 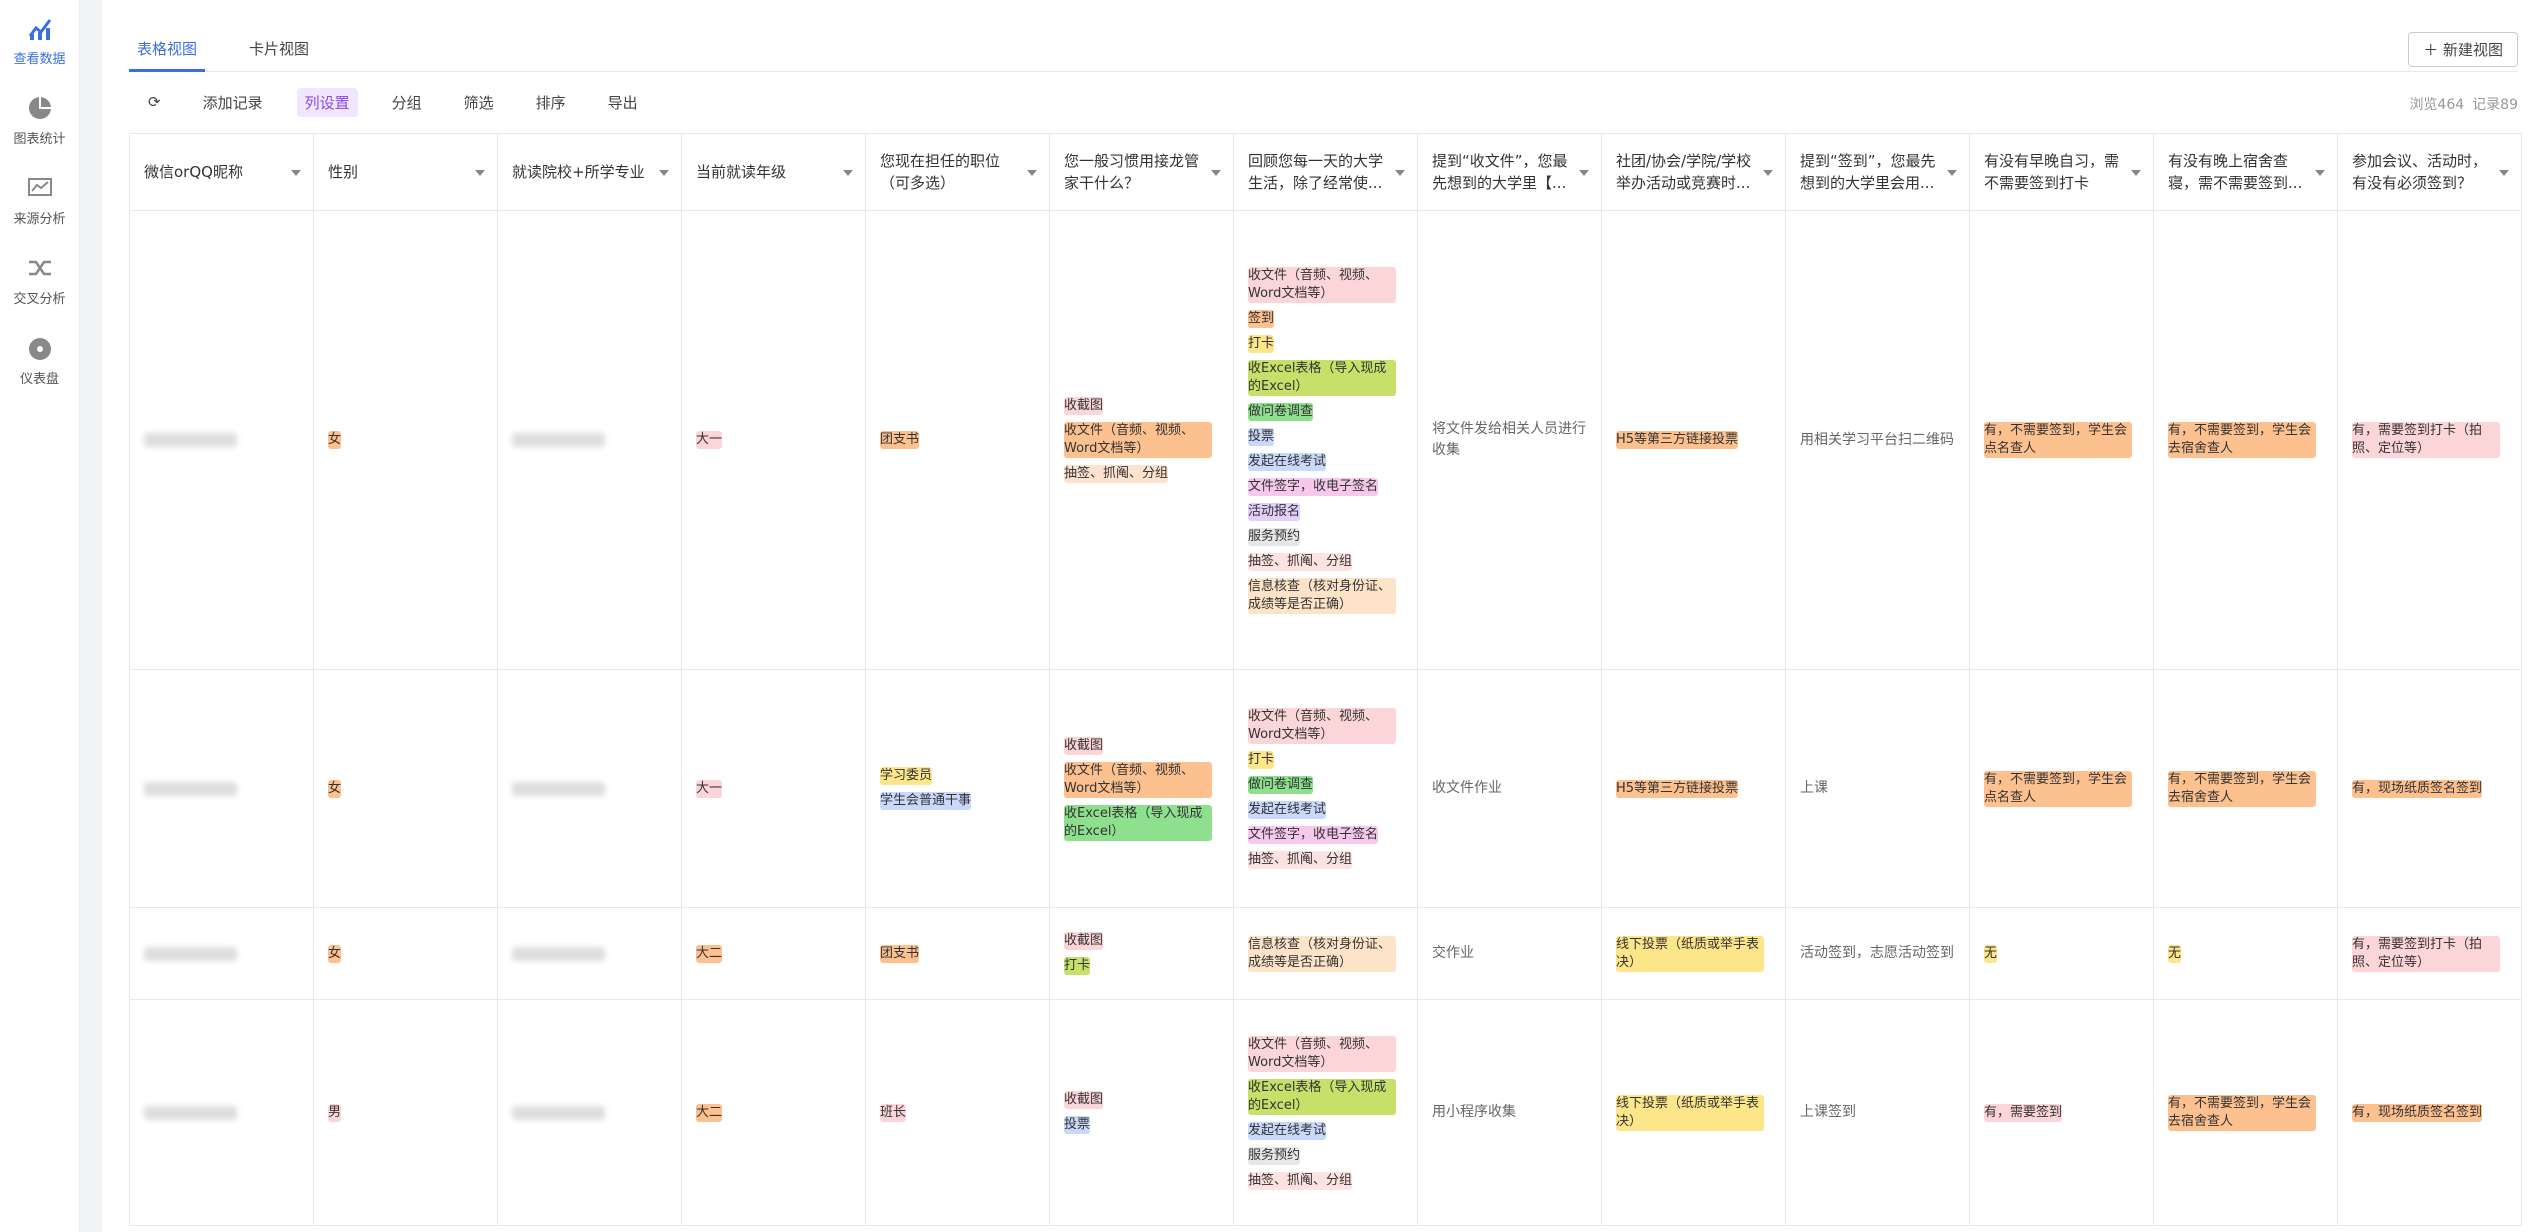 I want to click on cell: 将文件发给相关人员进行收集, so click(x=1509, y=440).